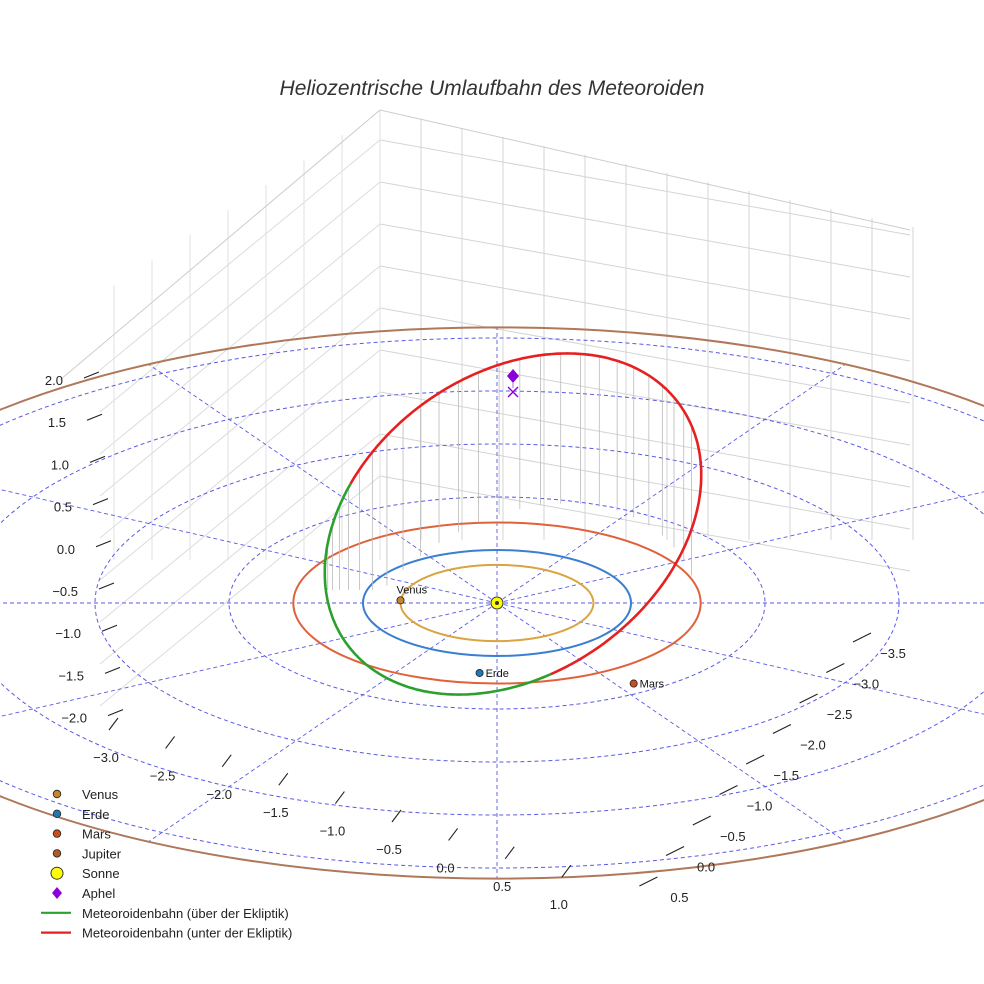  I want to click on drop-lines, so click(509, 471).